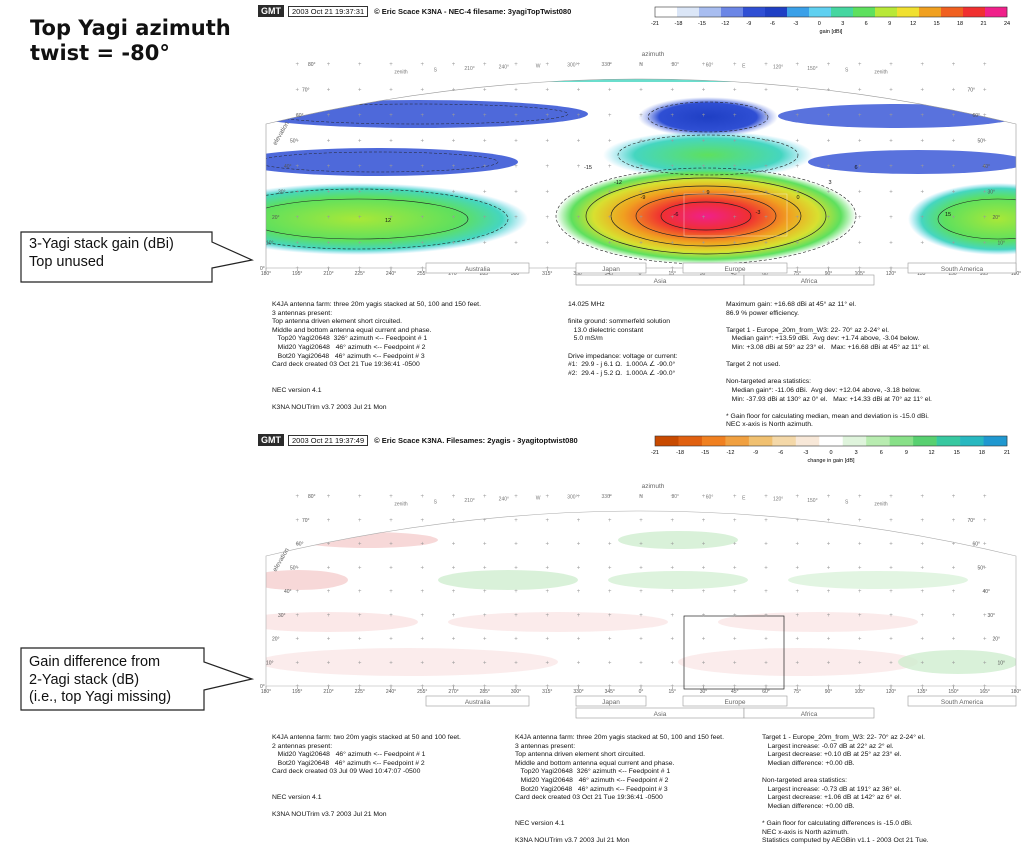 This screenshot has width=1024, height=853. I want to click on x-tick-label: 330°, so click(578, 691).